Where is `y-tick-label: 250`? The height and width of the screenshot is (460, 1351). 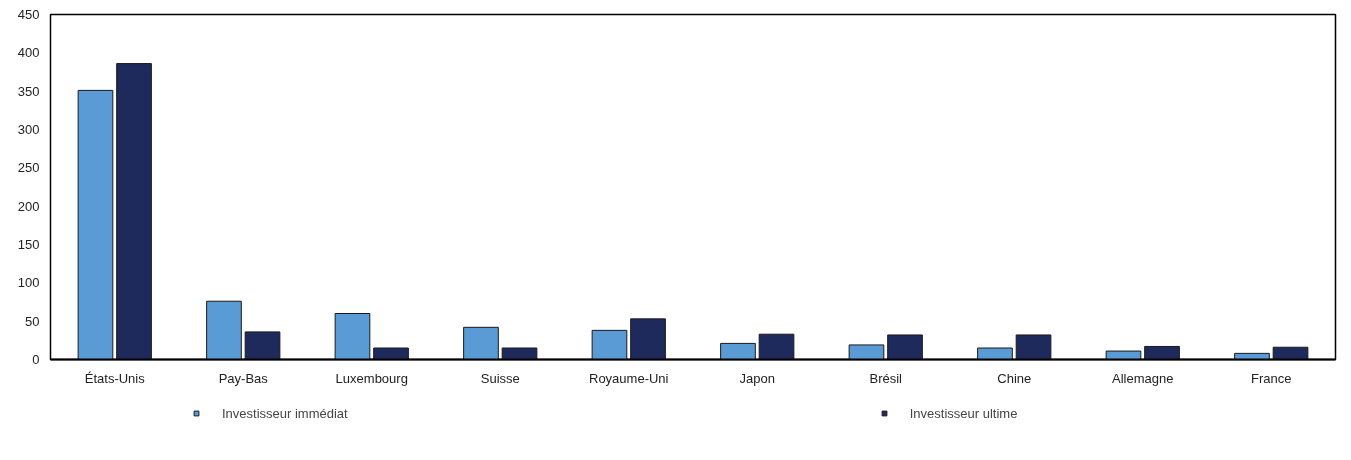
y-tick-label: 250 is located at coordinates (28, 168).